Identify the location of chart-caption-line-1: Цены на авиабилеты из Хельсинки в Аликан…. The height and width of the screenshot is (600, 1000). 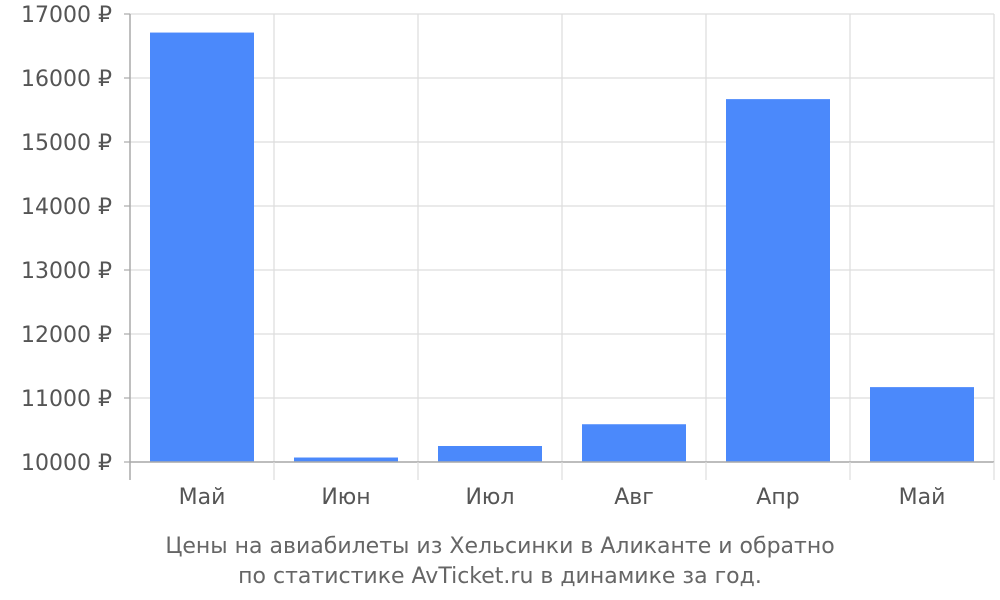
(500, 546).